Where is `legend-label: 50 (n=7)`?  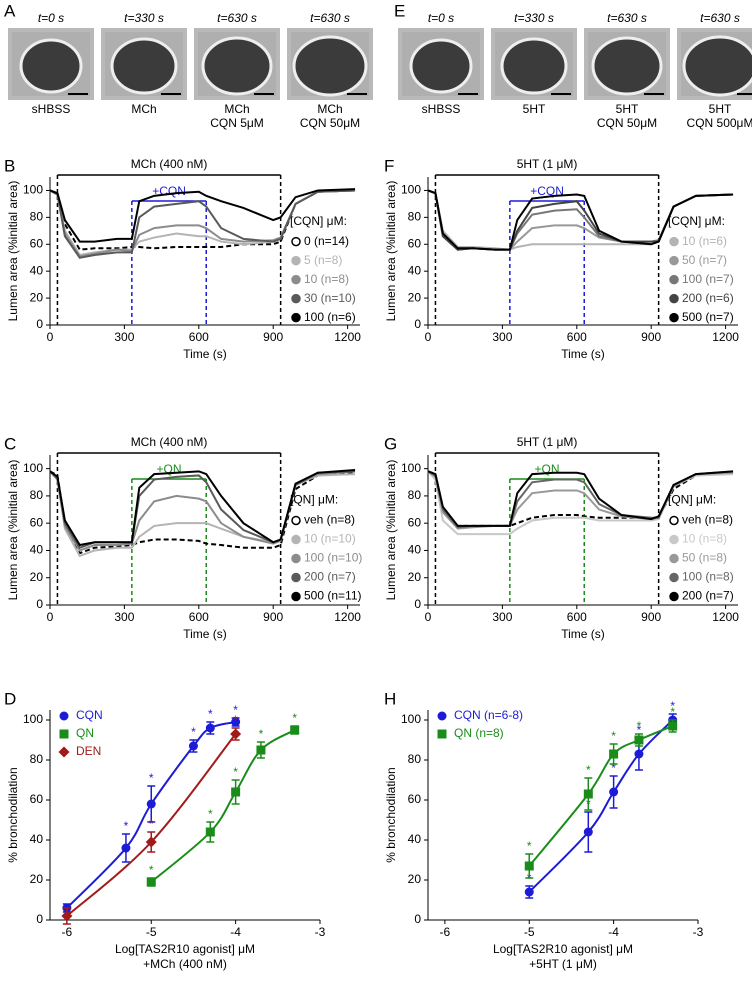 legend-label: 50 (n=7) is located at coordinates (704, 260).